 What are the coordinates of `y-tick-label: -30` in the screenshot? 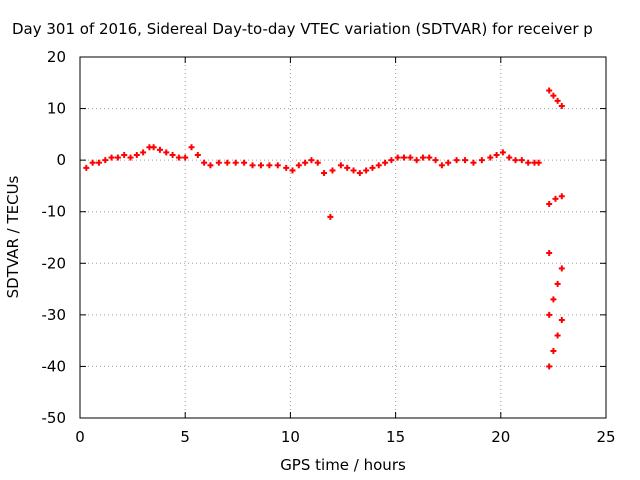 It's located at (54, 315).